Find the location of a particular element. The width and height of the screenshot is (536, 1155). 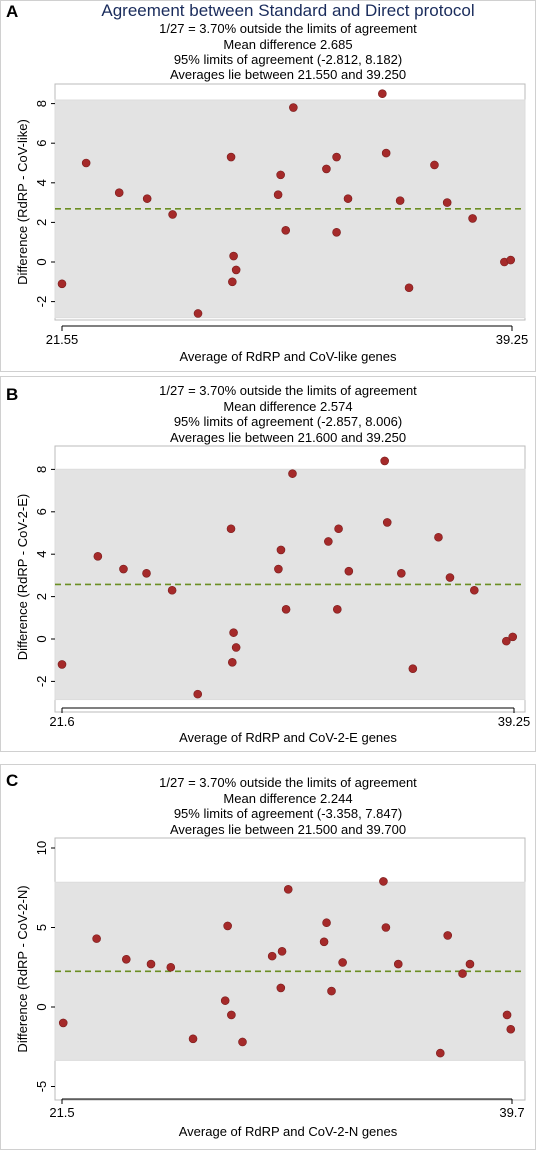

panel-letter: A is located at coordinates (12, 11).